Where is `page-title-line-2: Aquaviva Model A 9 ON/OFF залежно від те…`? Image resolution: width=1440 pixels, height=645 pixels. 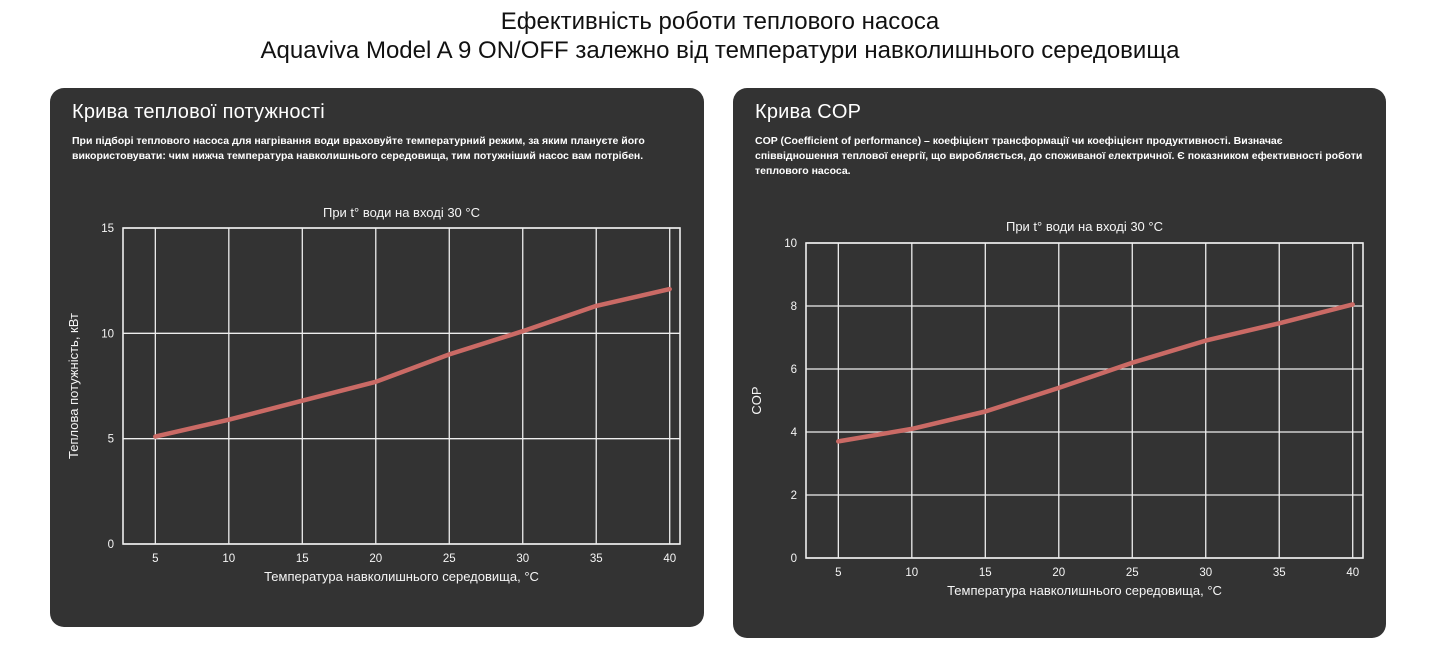
page-title-line-2: Aquaviva Model A 9 ON/OFF залежно від те… is located at coordinates (720, 50).